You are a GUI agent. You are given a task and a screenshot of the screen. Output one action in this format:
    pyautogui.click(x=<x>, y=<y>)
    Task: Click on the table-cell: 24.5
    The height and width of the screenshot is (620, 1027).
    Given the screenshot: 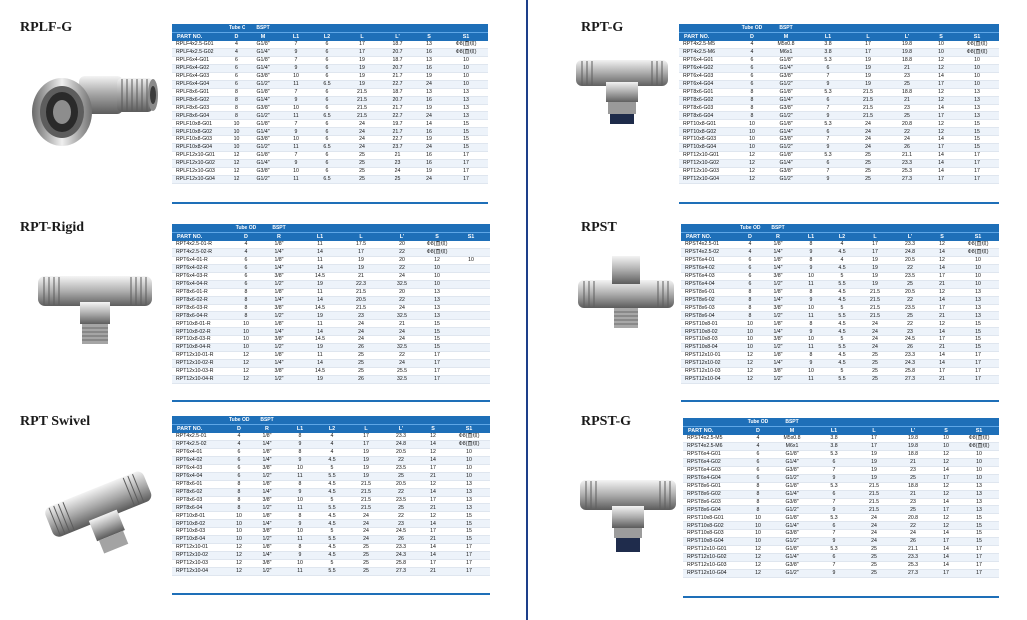 What is the action you would take?
    pyautogui.click(x=401, y=532)
    